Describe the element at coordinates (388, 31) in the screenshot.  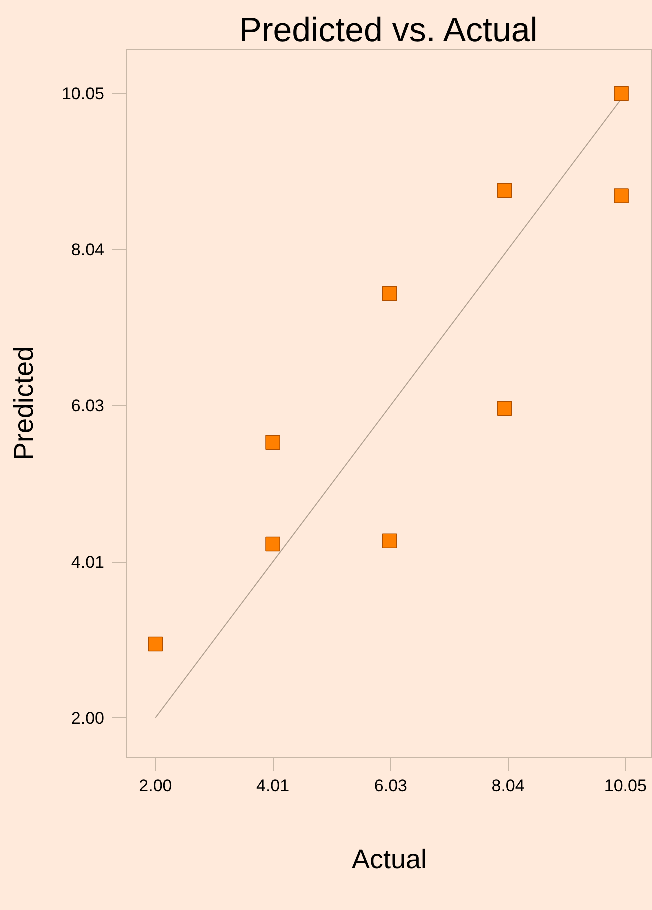
I see `chart-title: Predicted vs. Actual` at that location.